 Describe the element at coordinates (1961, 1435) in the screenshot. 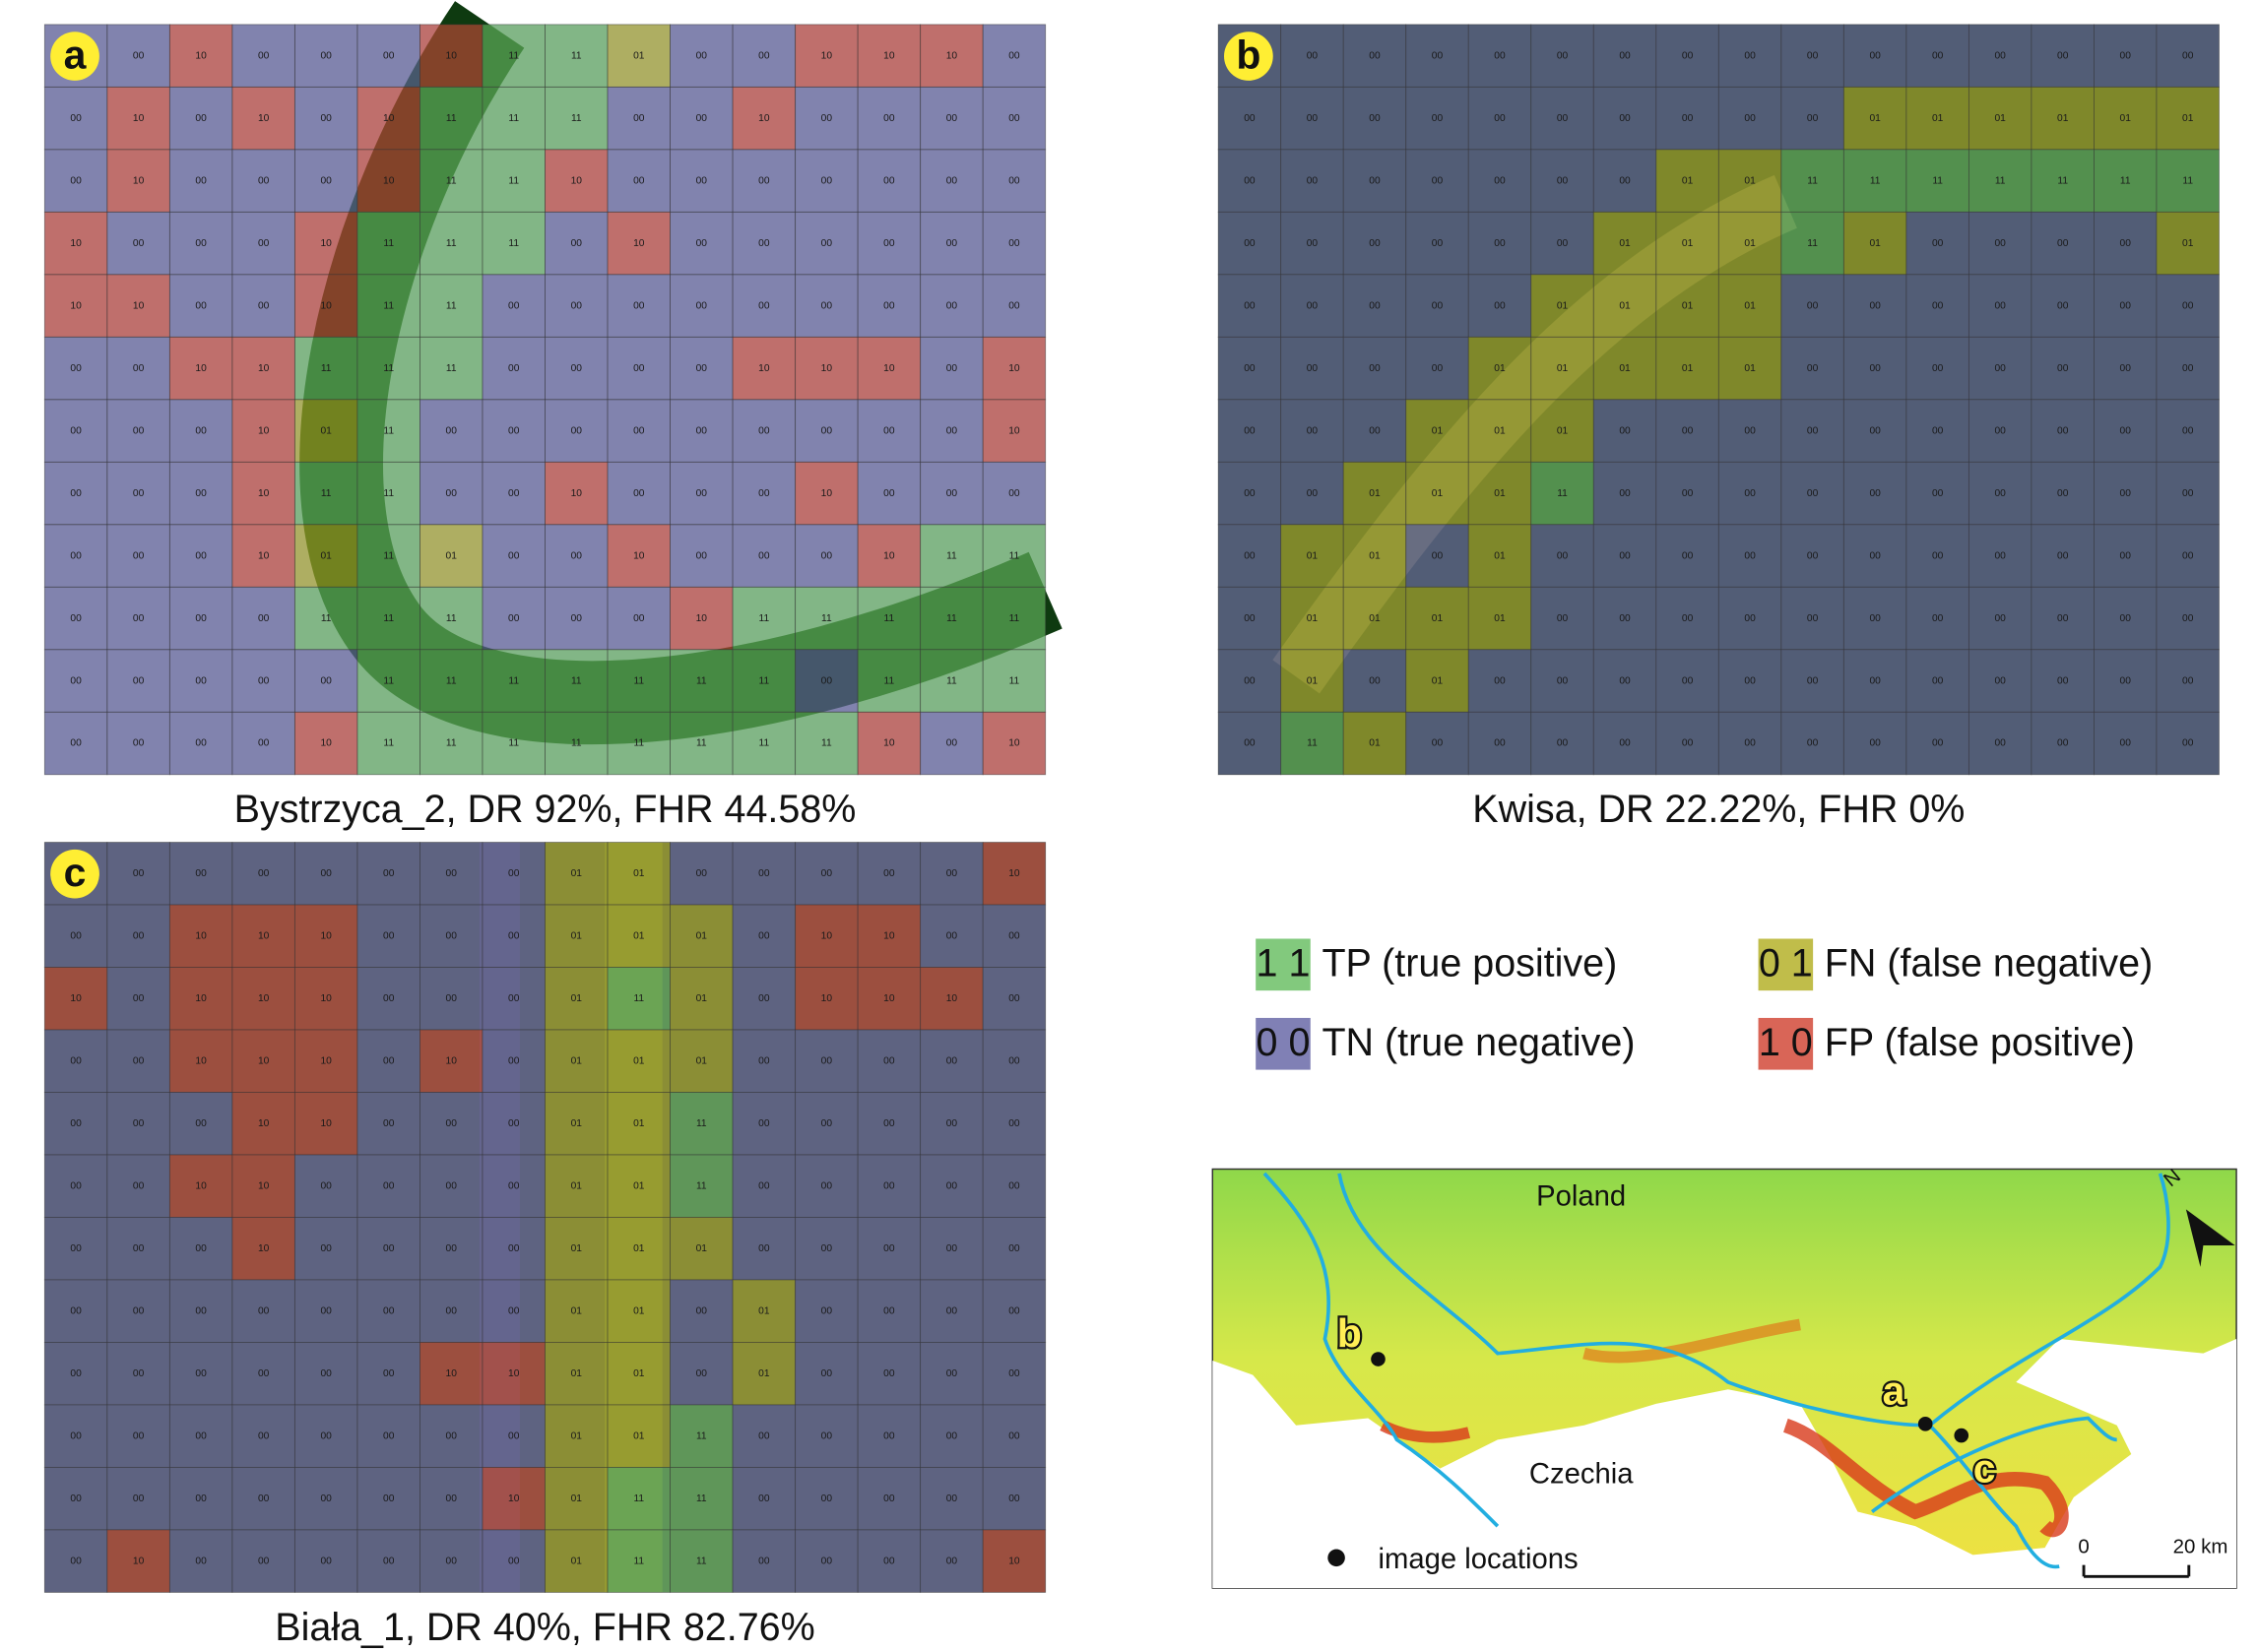

I see `site-dot` at that location.